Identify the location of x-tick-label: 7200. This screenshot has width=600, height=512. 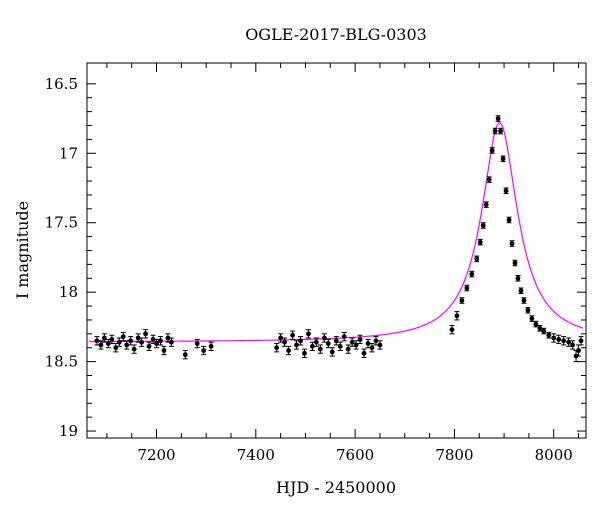
(156, 455).